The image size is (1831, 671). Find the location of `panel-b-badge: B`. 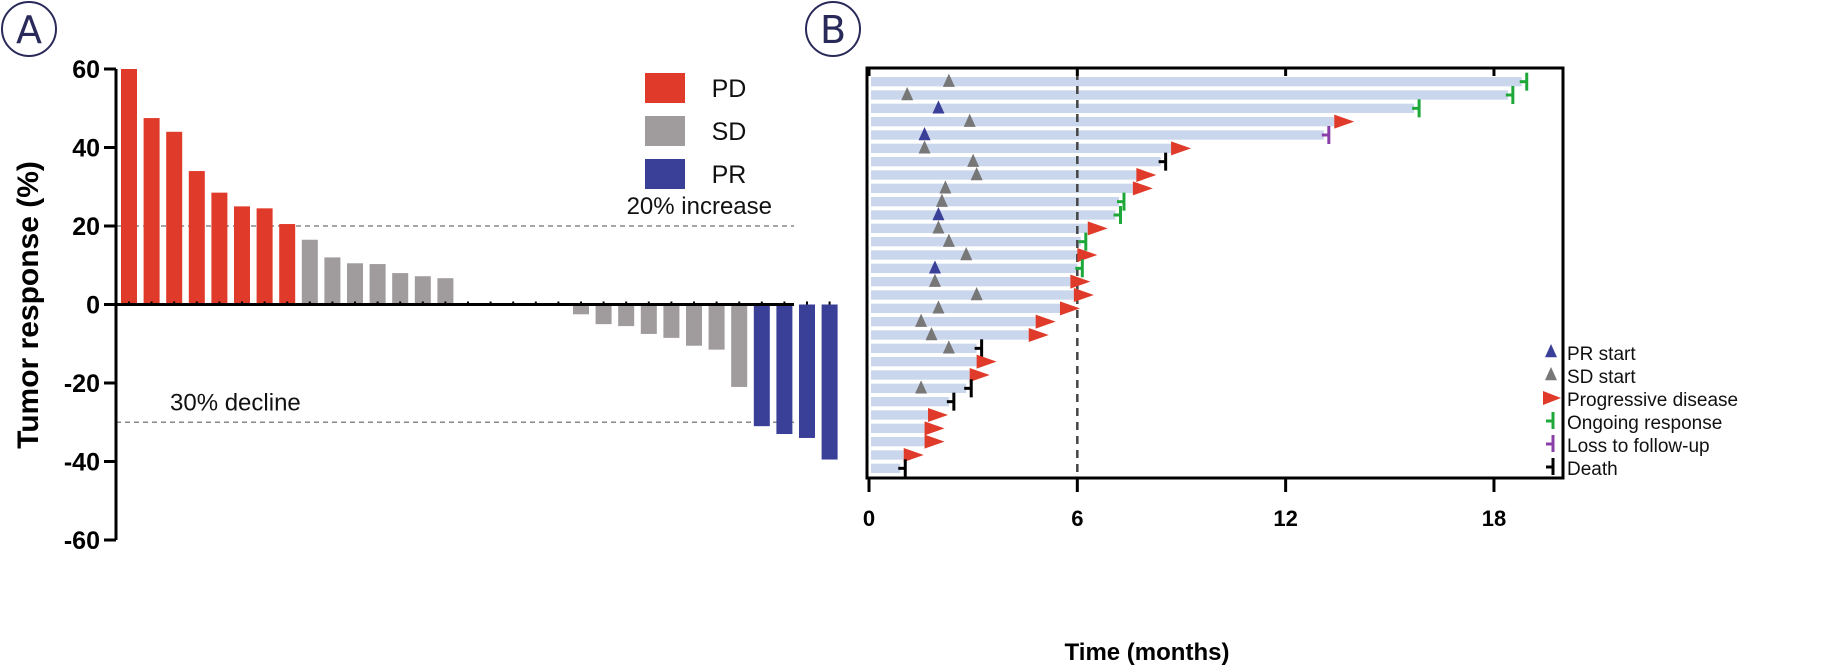

panel-b-badge: B is located at coordinates (833, 29).